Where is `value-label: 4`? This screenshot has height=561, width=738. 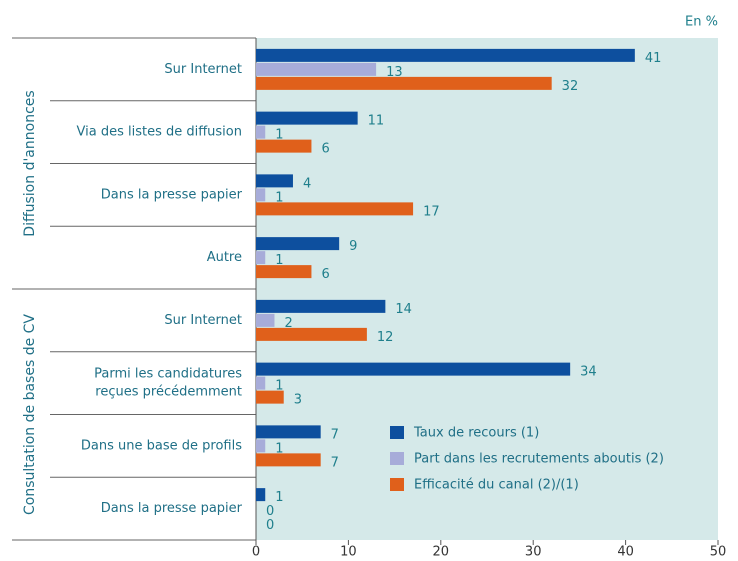 value-label: 4 is located at coordinates (307, 183).